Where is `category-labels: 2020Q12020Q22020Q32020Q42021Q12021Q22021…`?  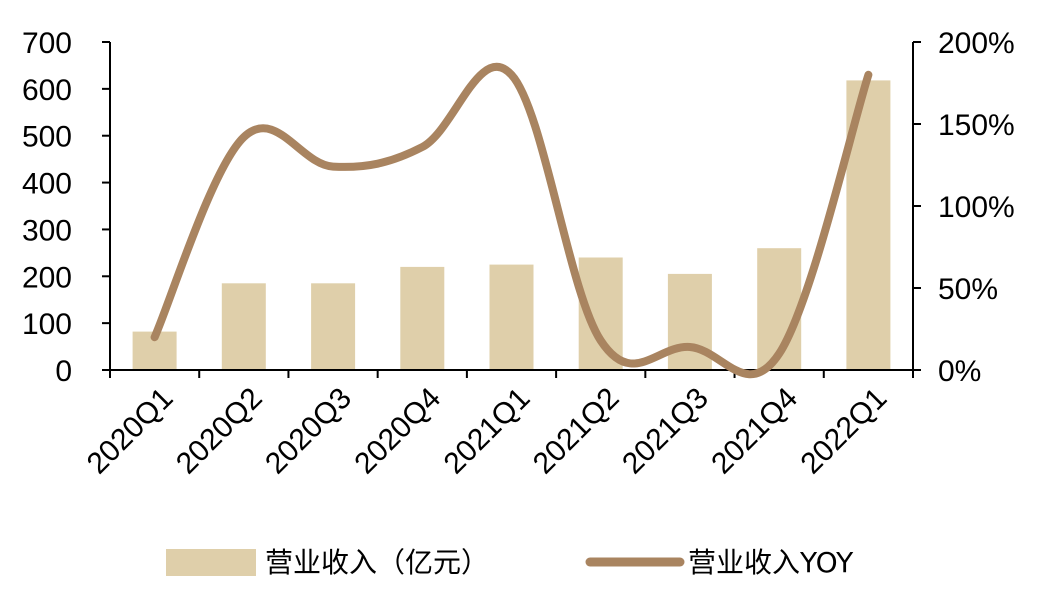 category-labels: 2020Q12020Q22020Q32020Q42021Q12021Q22021… is located at coordinates (487, 431).